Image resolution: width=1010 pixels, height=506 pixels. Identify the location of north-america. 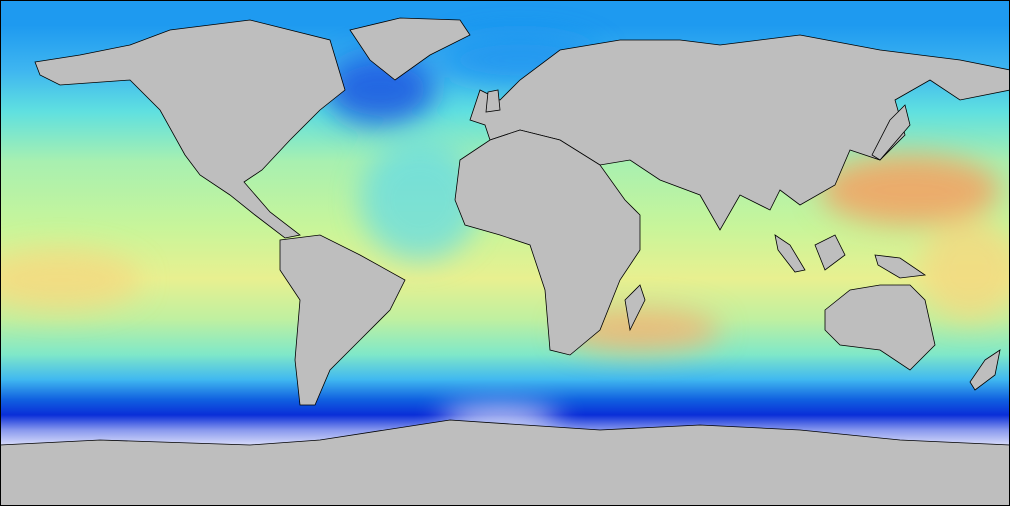
(190, 129).